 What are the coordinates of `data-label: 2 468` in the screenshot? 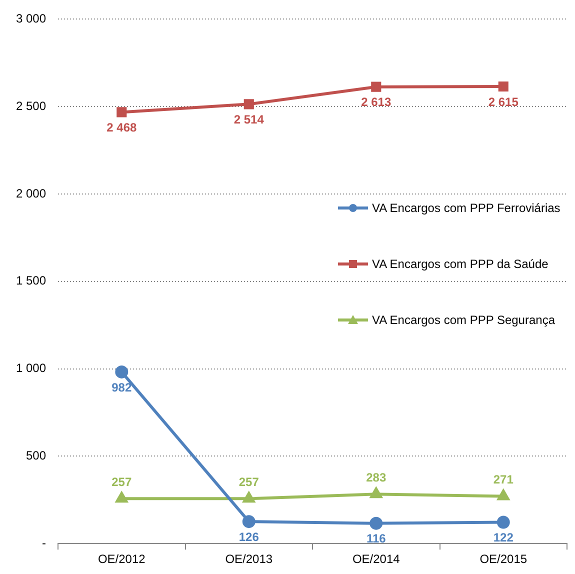 It's located at (121, 127).